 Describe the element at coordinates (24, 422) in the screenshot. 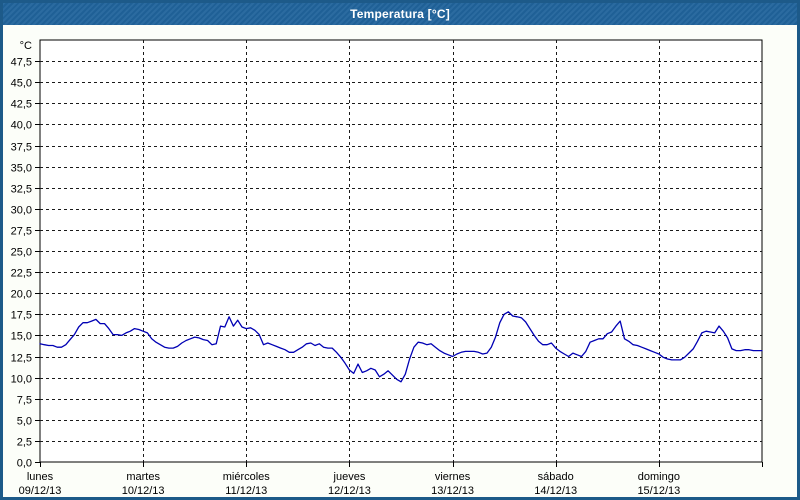

I see `y-tick-label: 5,0` at that location.